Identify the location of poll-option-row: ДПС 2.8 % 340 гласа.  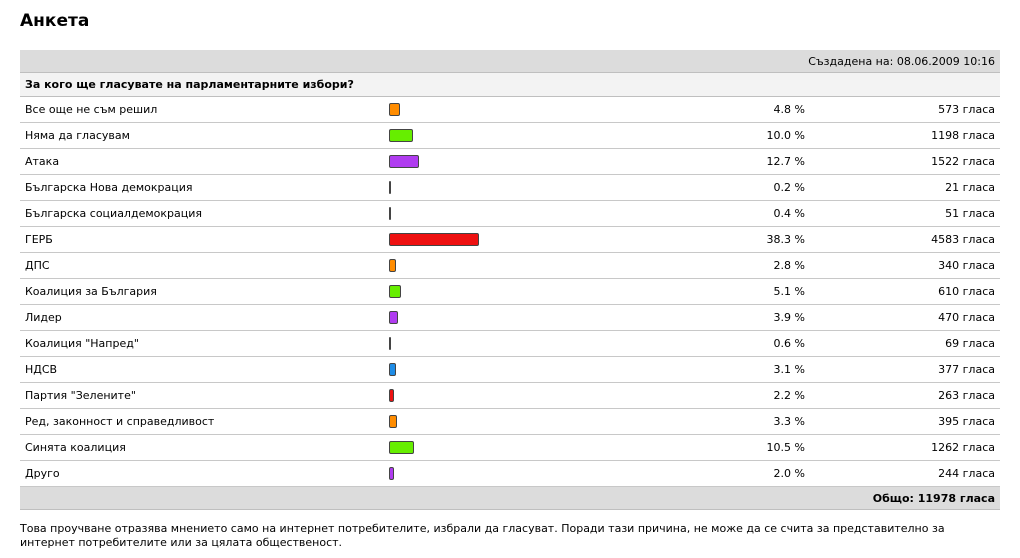
(510, 265).